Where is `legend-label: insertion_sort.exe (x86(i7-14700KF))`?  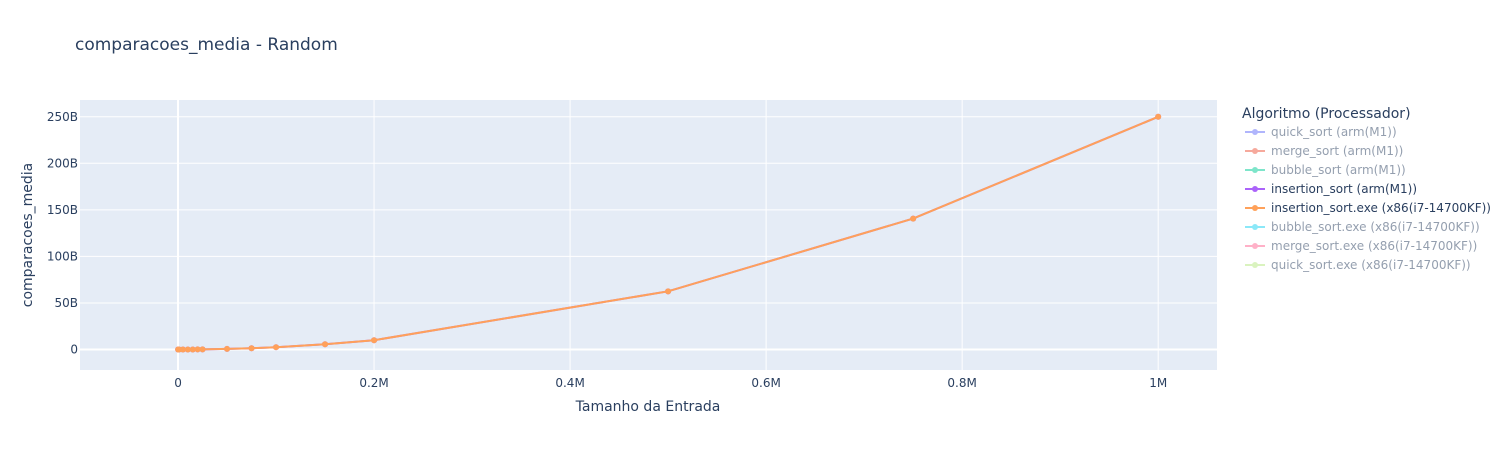
legend-label: insertion_sort.exe (x86(i7-14700KF)) is located at coordinates (1381, 208).